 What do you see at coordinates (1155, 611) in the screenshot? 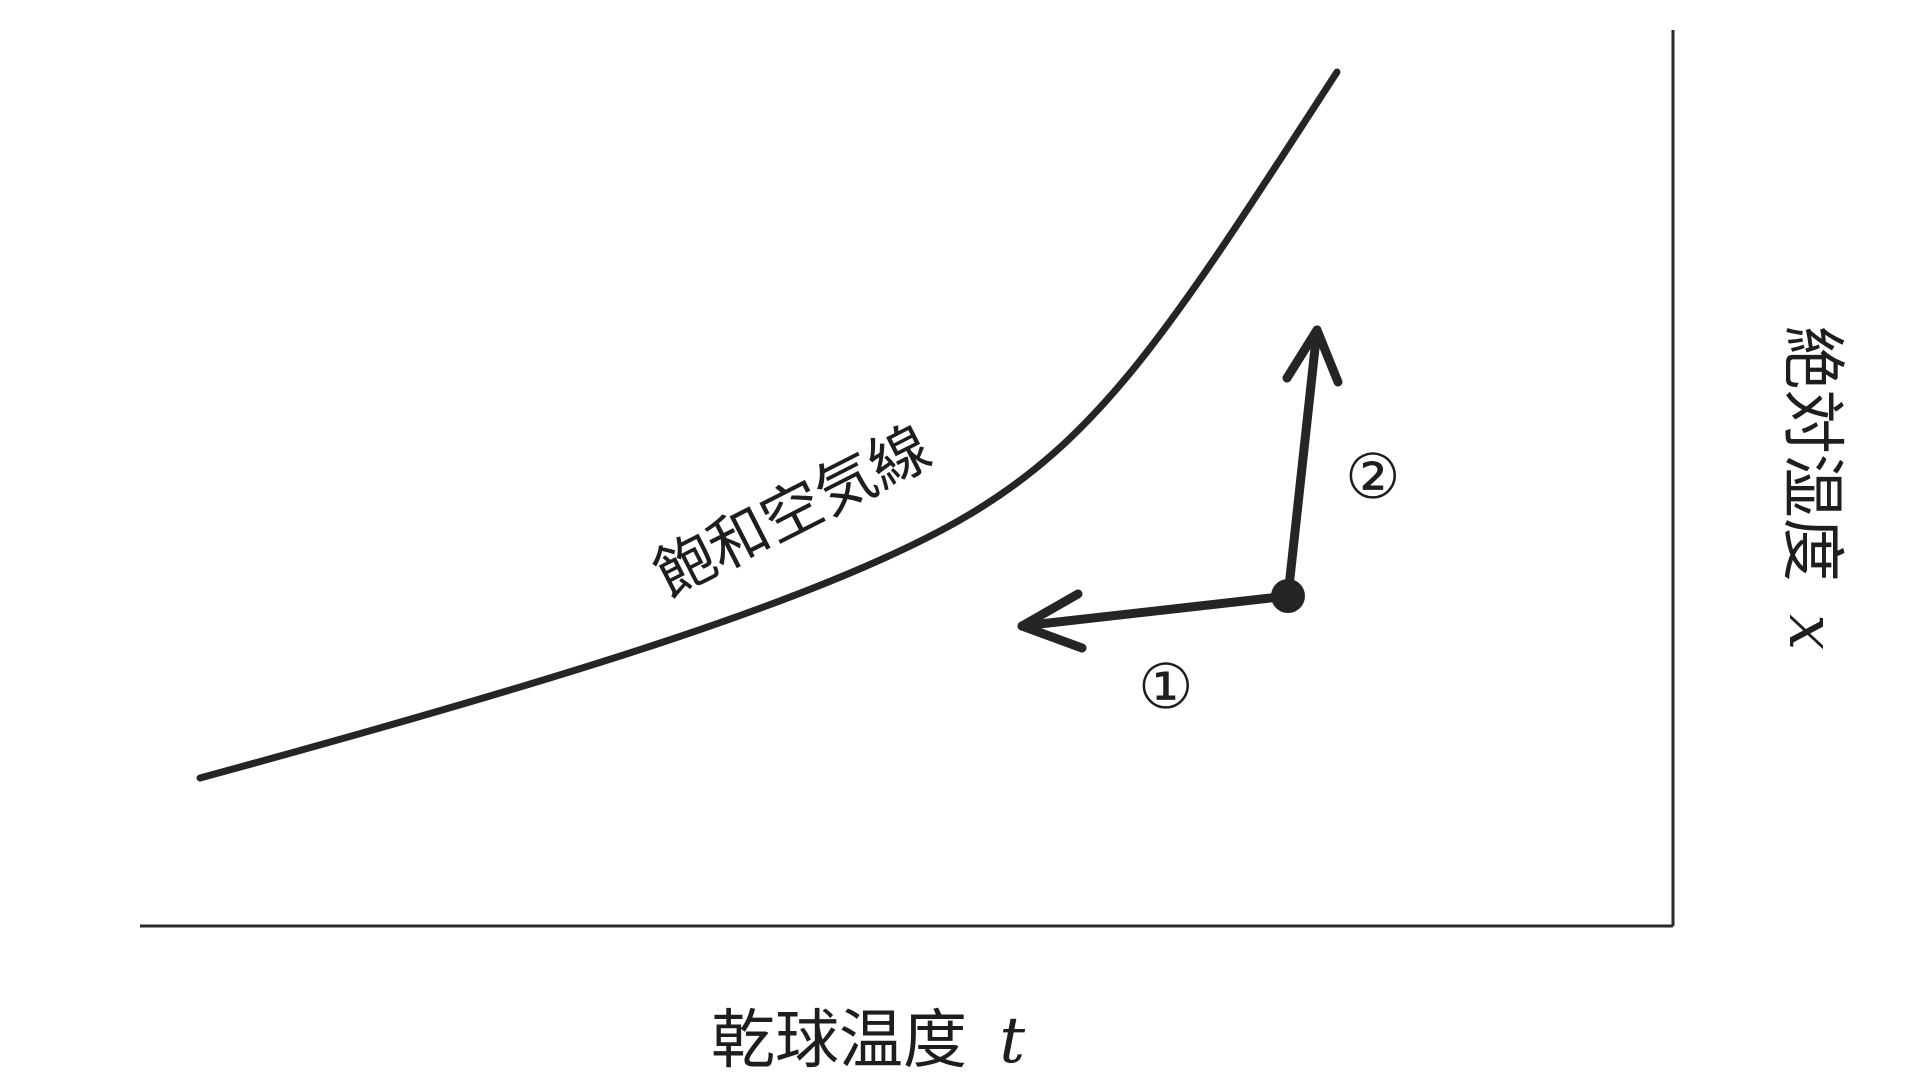
I see `arrow-1-shaft` at bounding box center [1155, 611].